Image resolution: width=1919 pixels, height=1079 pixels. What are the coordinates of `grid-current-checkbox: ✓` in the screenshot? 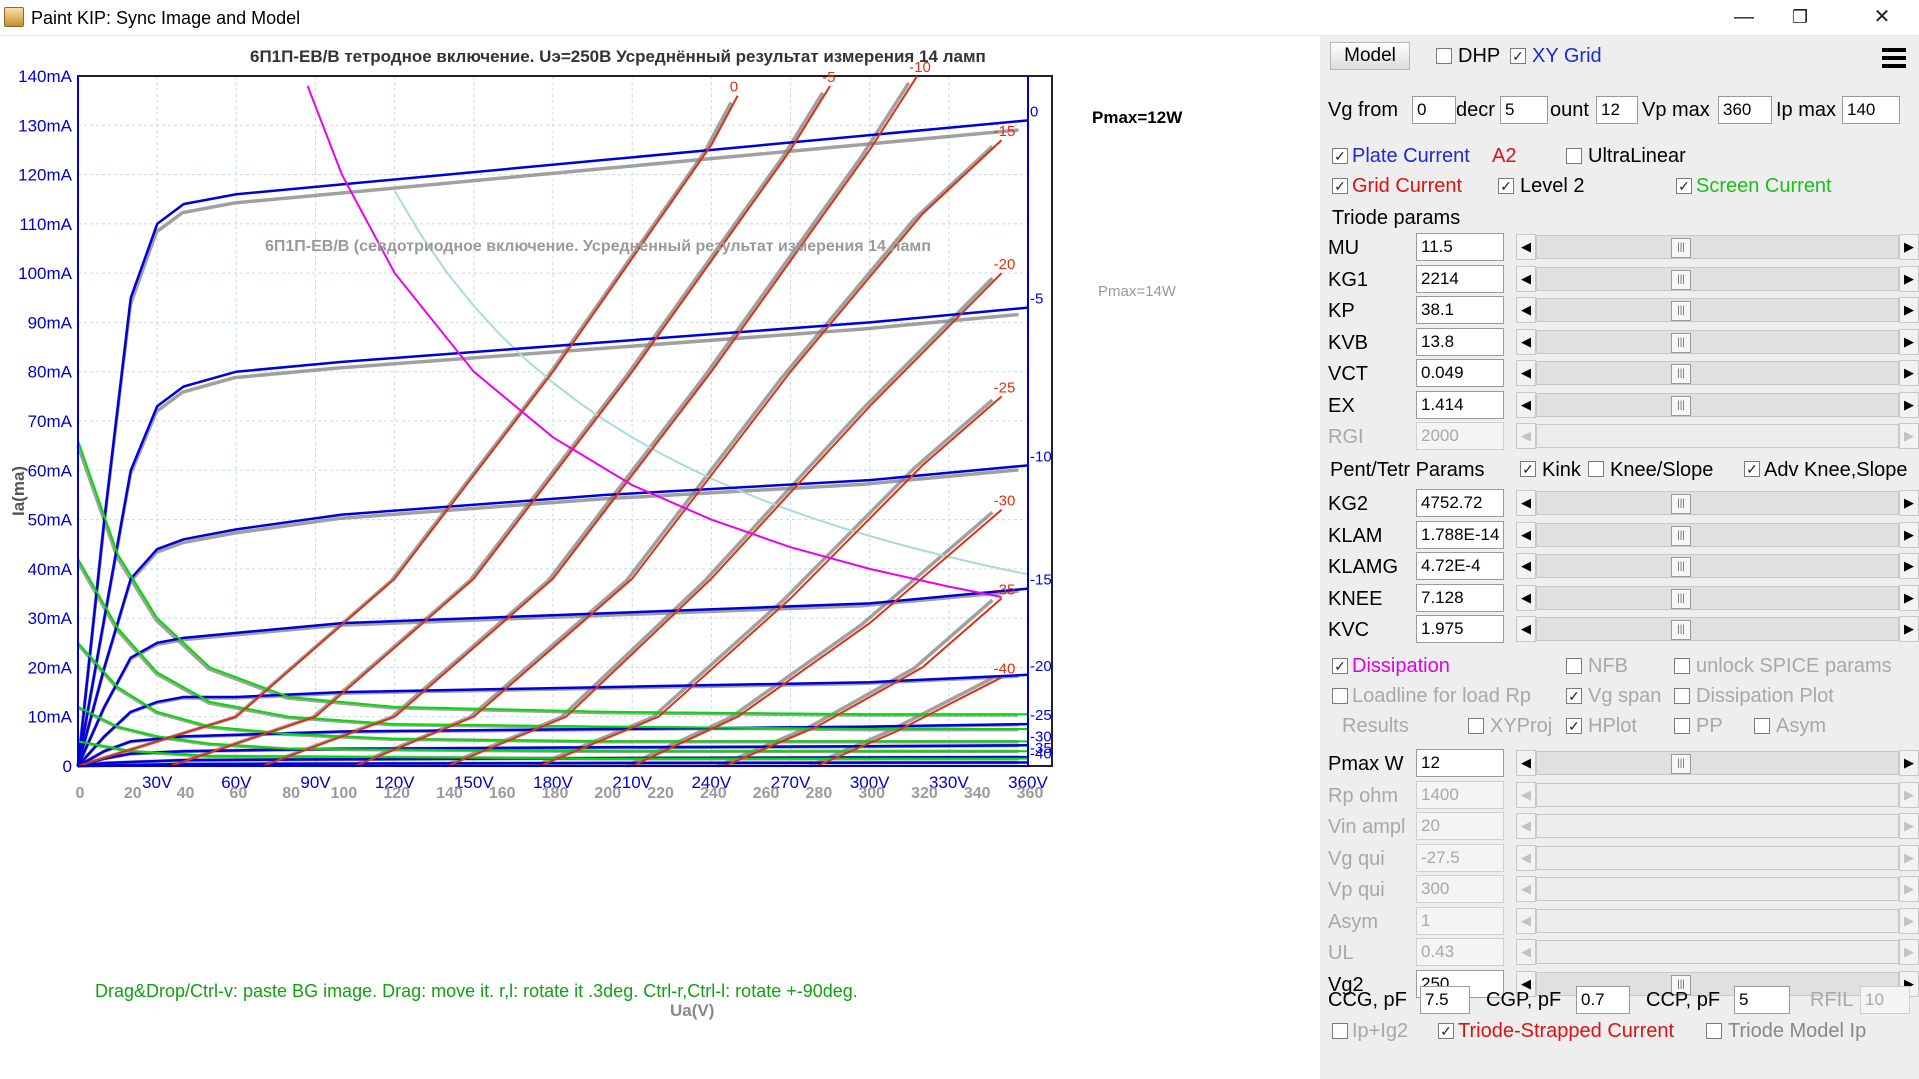 It's located at (1340, 186).